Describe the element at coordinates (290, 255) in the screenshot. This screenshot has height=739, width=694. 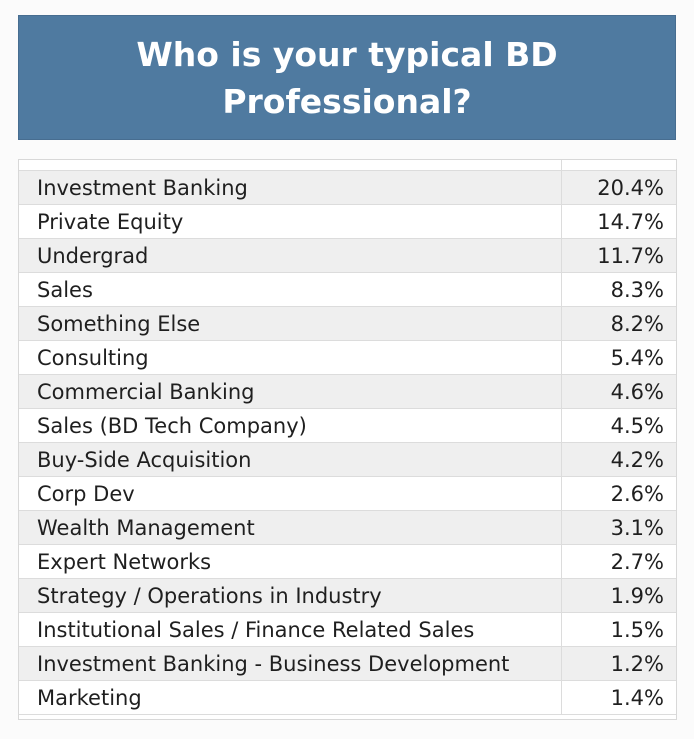
I see `row-label: Undergrad` at that location.